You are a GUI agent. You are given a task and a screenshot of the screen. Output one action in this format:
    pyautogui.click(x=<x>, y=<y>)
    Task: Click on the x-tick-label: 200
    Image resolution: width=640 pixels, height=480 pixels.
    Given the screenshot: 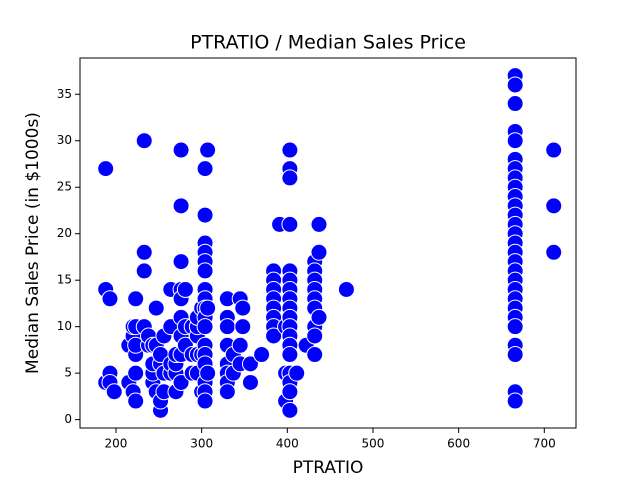 What is the action you would take?
    pyautogui.click(x=116, y=444)
    